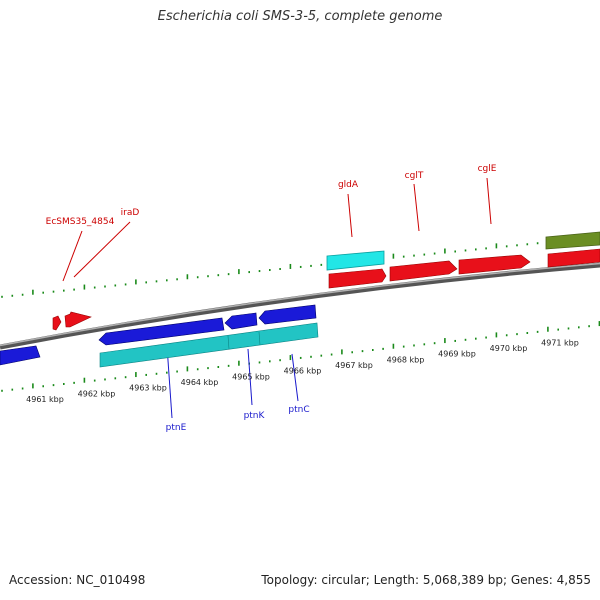 The height and width of the screenshot is (600, 600). What do you see at coordinates (200, 382) in the screenshot?
I see `kbp-label: 4964 kbp` at bounding box center [200, 382].